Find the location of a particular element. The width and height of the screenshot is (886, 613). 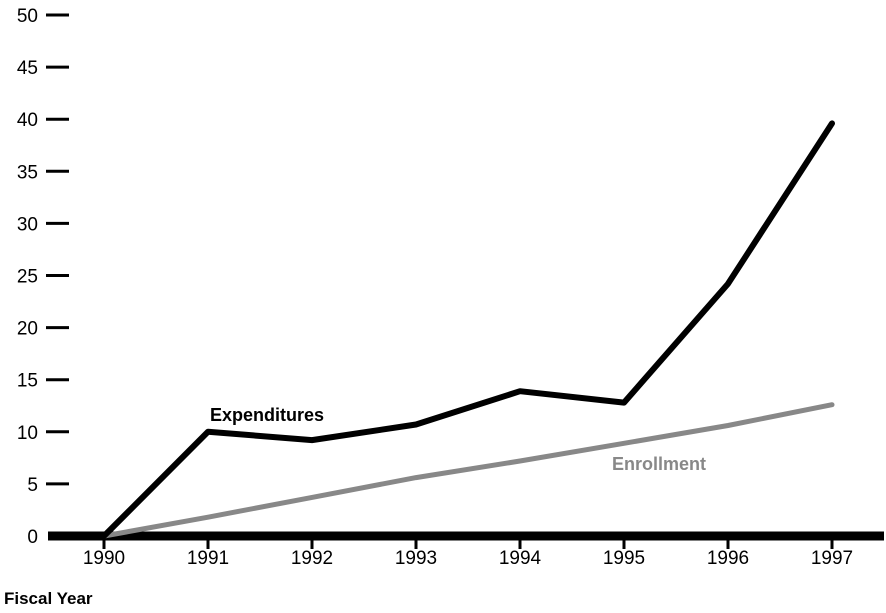

x-tick-label: 1990 is located at coordinates (104, 558).